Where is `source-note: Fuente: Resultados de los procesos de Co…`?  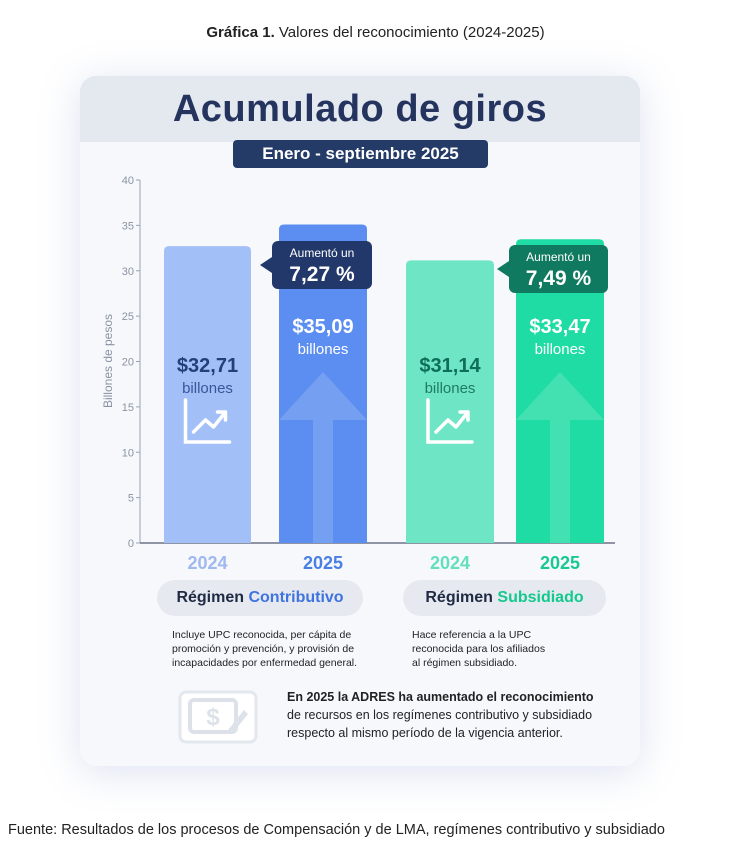
source-note: Fuente: Resultados de los procesos de Co… is located at coordinates (336, 830).